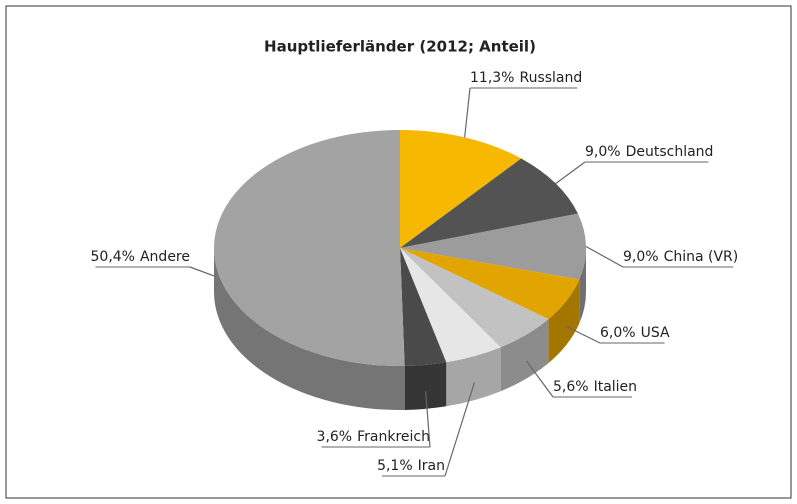 This screenshot has height=504, width=797. Describe the element at coordinates (113, 257) in the screenshot. I see `value-label: 50,4%` at that location.